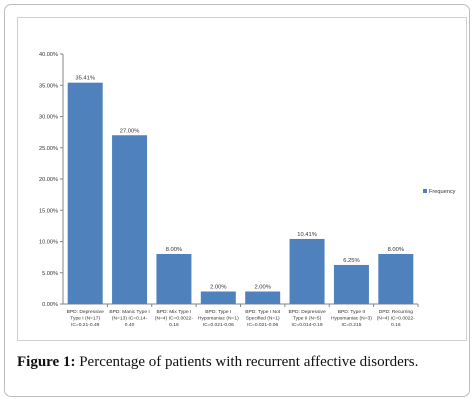 The height and width of the screenshot is (403, 476). Describe the element at coordinates (85, 79) in the screenshot. I see `bar-value-label: 35.41%` at that location.